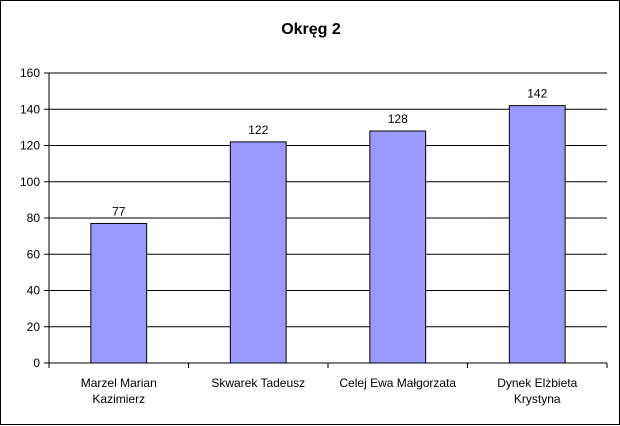 This screenshot has width=620, height=426. I want to click on data-label: 128, so click(398, 119).